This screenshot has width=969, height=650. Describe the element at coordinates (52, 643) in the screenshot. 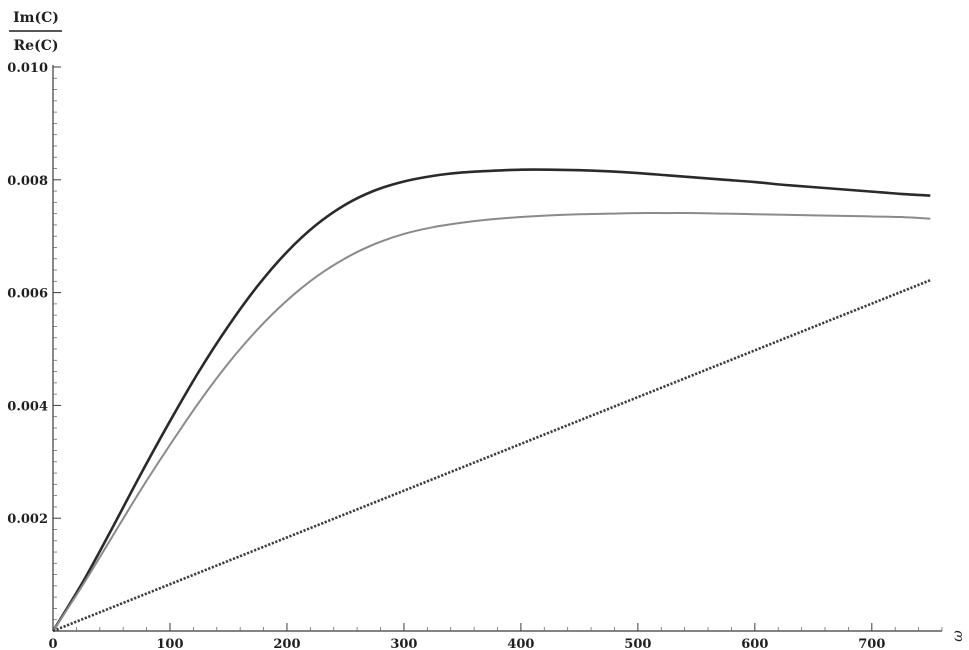

I see `x-tick-label: 0` at that location.